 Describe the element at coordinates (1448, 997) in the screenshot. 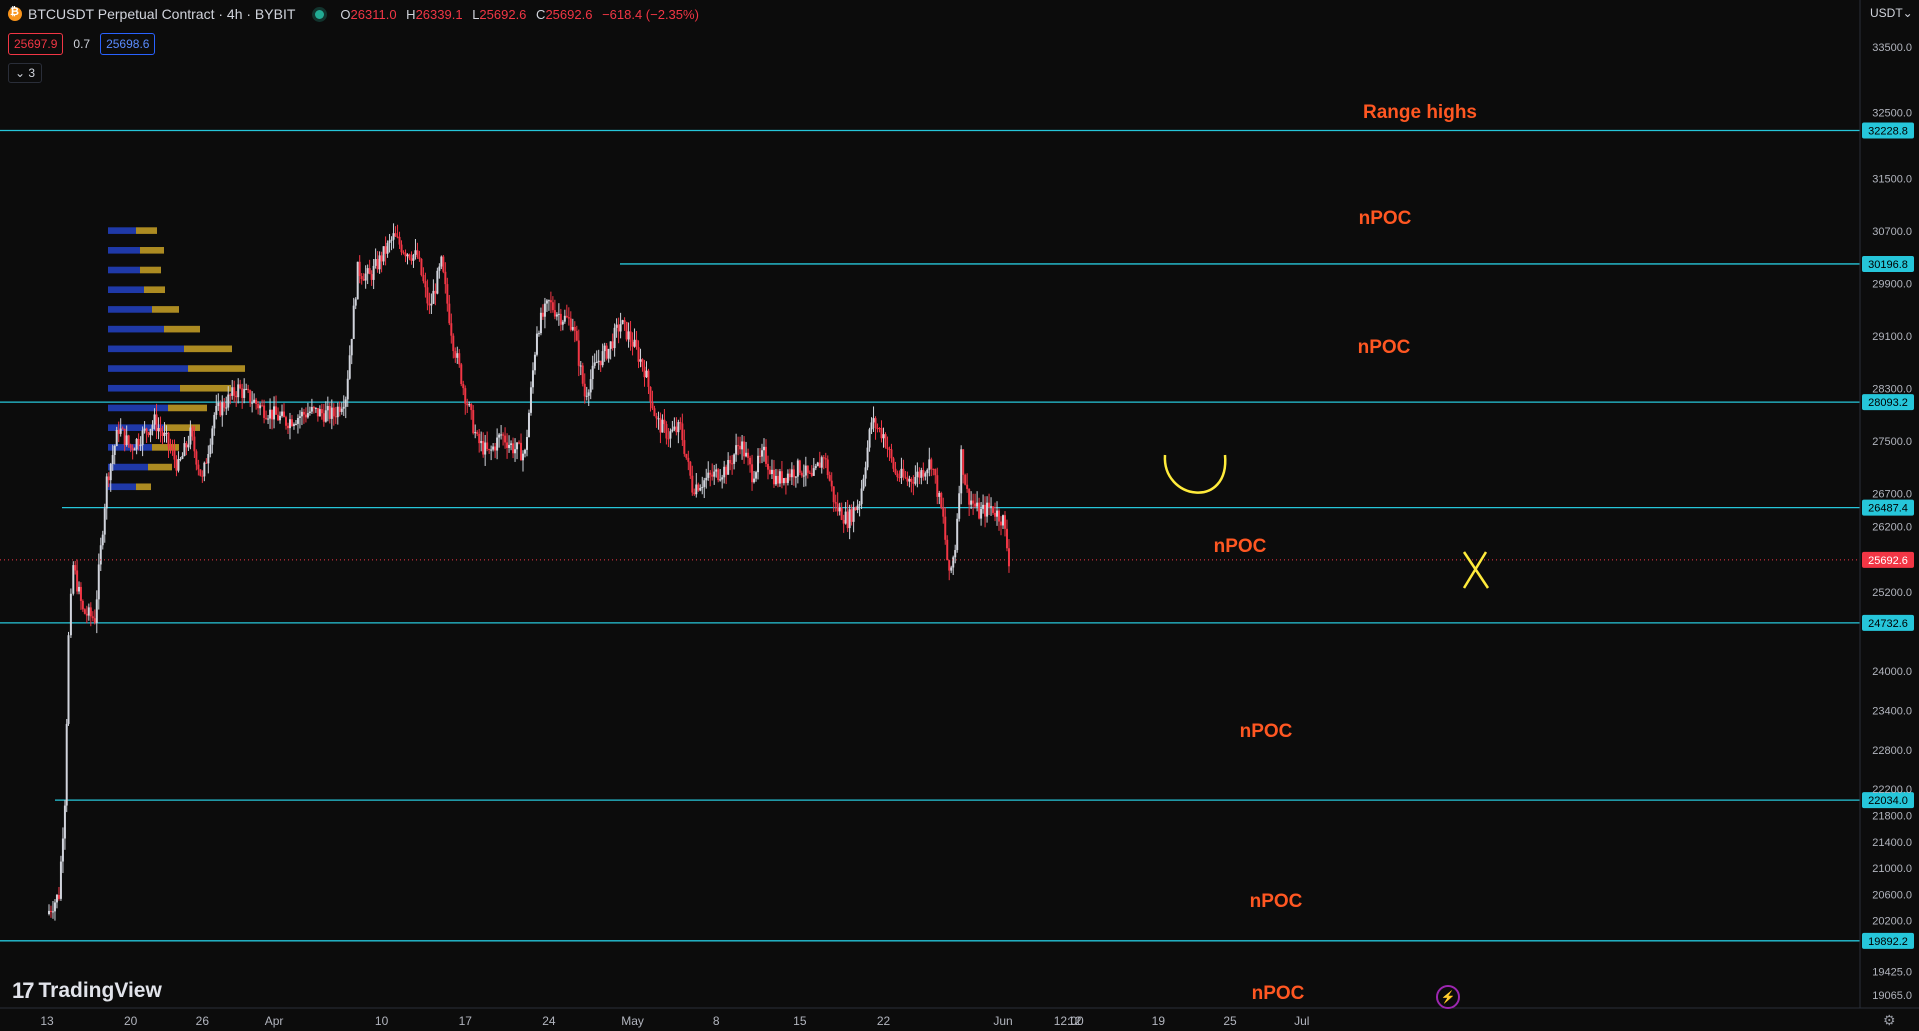

I see `lightning-icon: ⚡` at that location.